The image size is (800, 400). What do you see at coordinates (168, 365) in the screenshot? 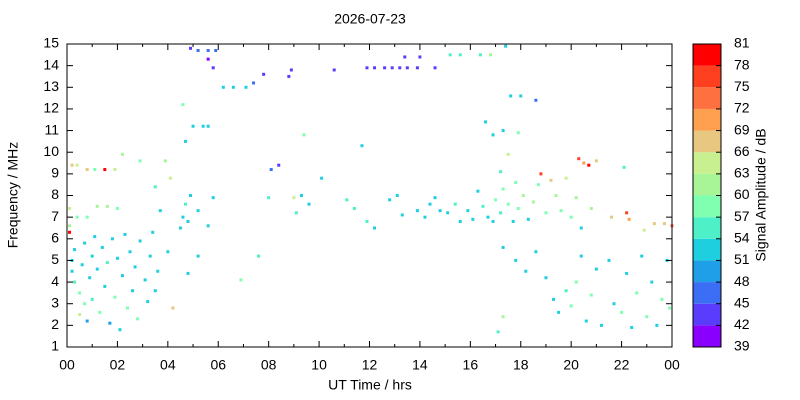
I see `x-tick-label: 04` at bounding box center [168, 365].